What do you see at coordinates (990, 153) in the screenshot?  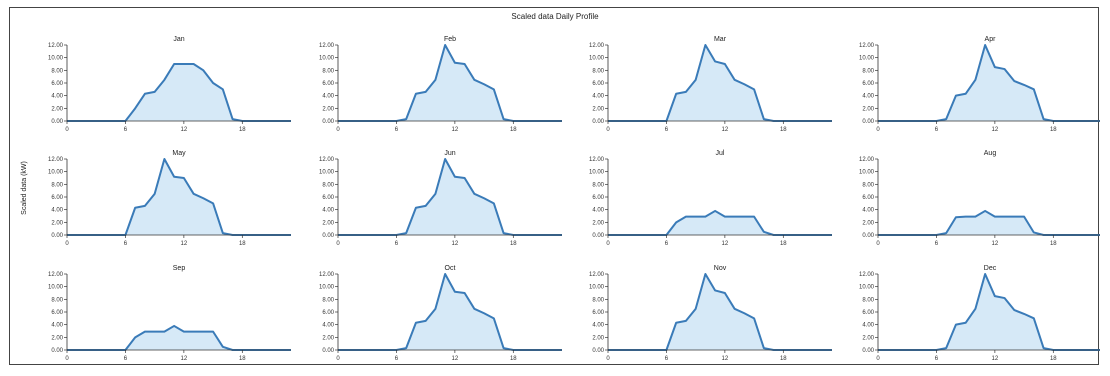 I see `panel-title: Aug` at bounding box center [990, 153].